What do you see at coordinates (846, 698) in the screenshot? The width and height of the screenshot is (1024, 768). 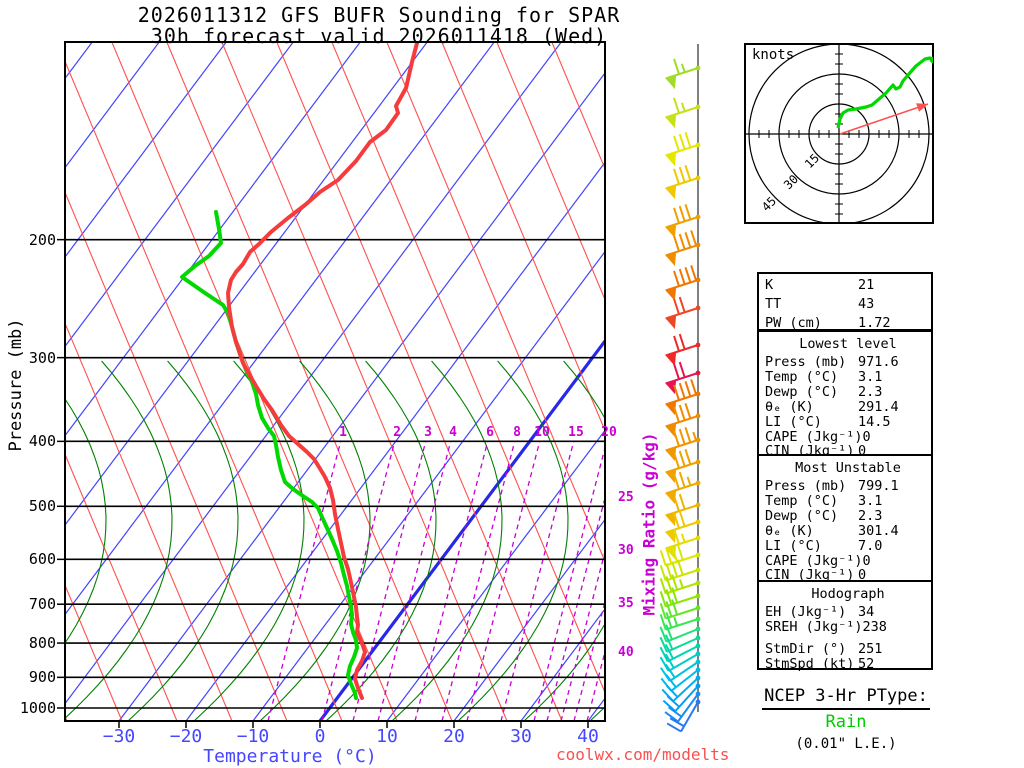 I see `ptype-title: NCEP 3-Hr PType:` at bounding box center [846, 698].